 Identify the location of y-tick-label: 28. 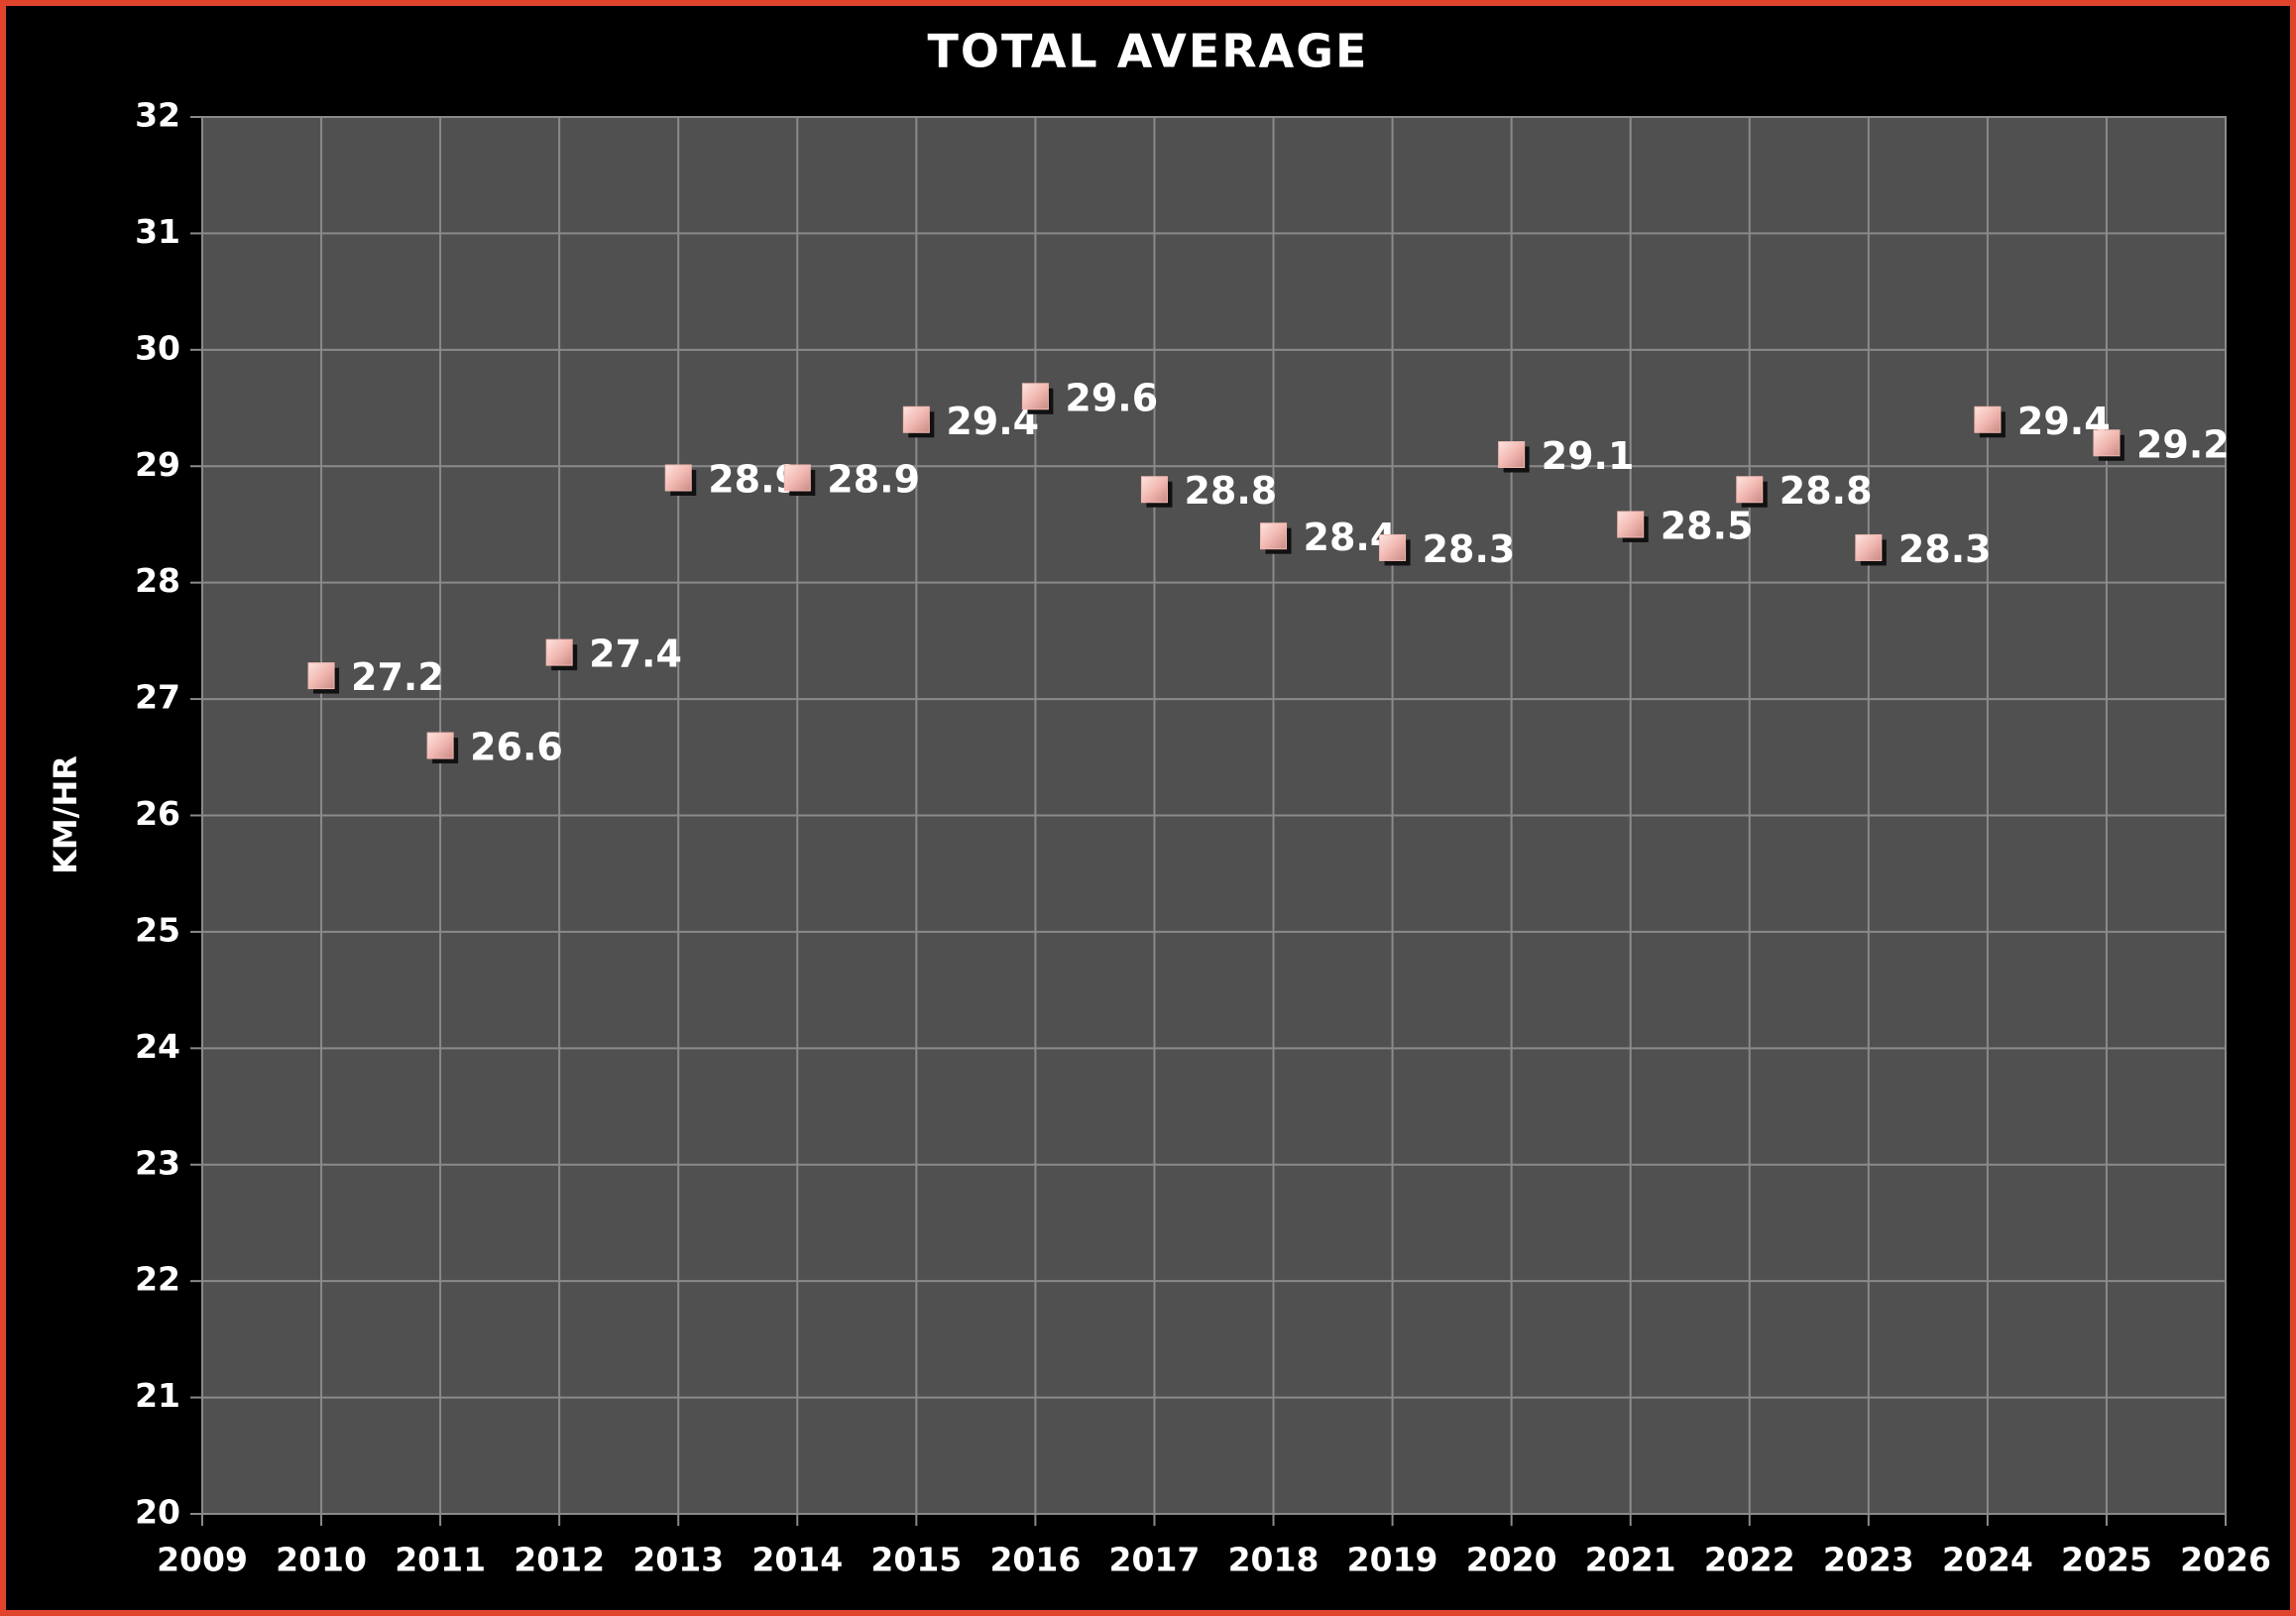
(157, 580).